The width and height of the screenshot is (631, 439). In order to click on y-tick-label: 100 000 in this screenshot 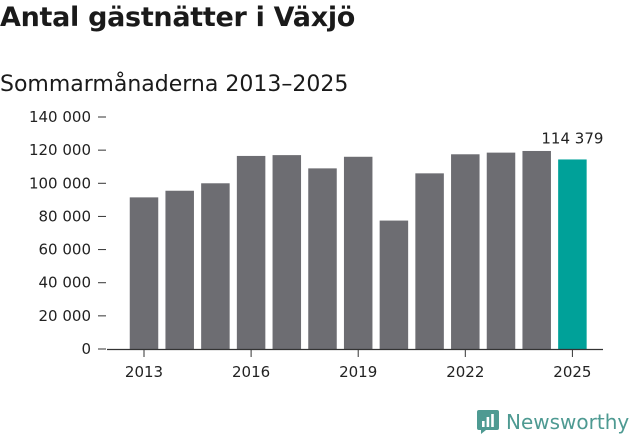, I will do `click(60, 183)`.